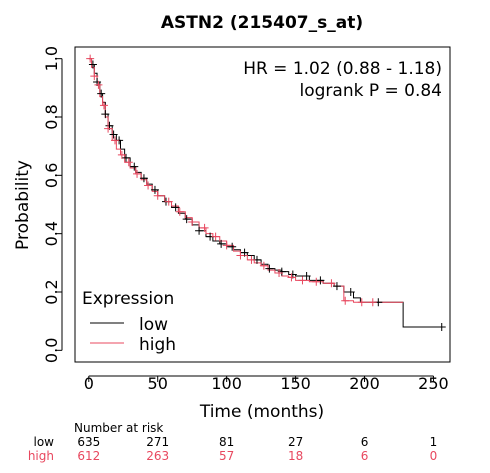  Describe the element at coordinates (88, 456) in the screenshot. I see `risk-count-high: 612` at that location.